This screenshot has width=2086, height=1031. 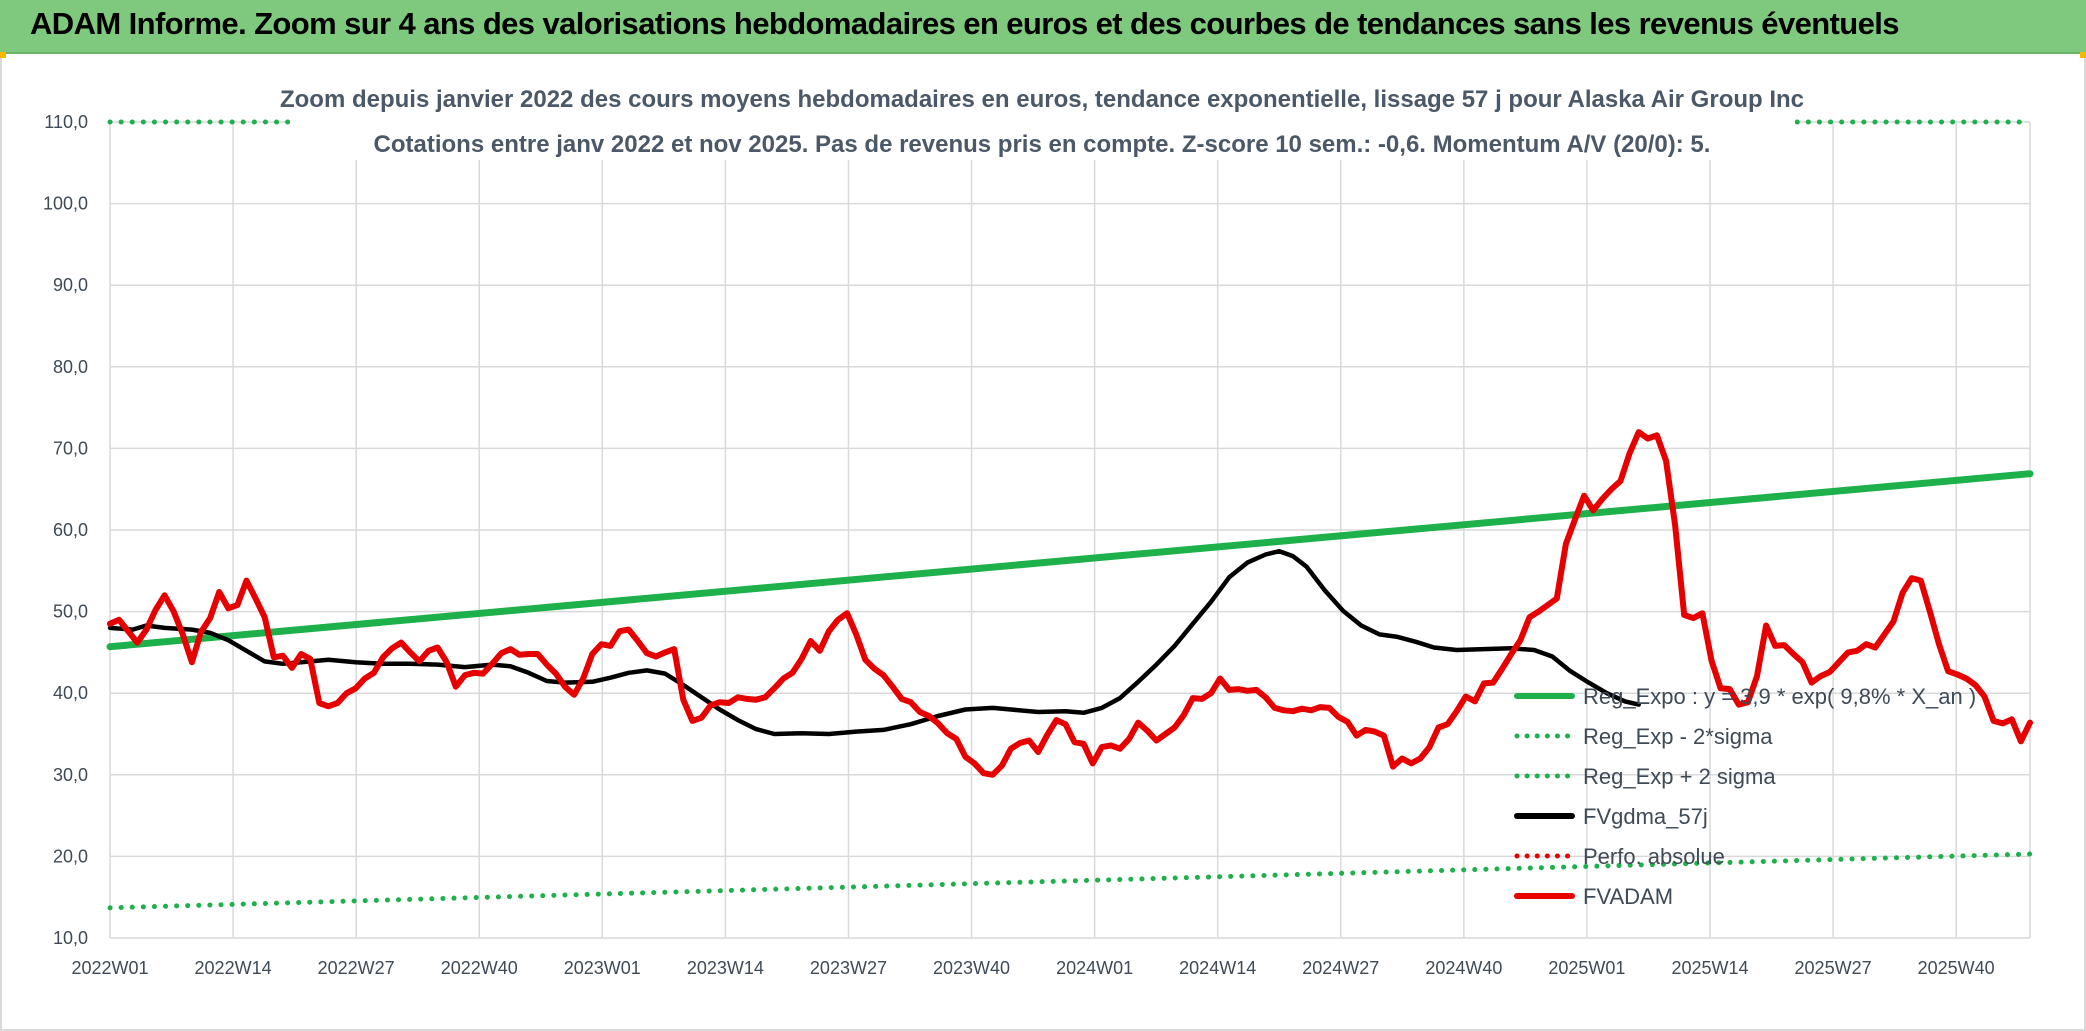 I want to click on y-tick-label: 100,0, so click(x=65, y=204).